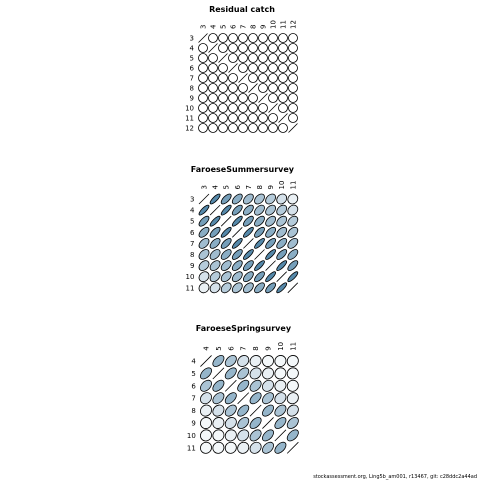 The width and height of the screenshot is (480, 480). What do you see at coordinates (224, 27) in the screenshot?
I see `column-label: 5` at bounding box center [224, 27].